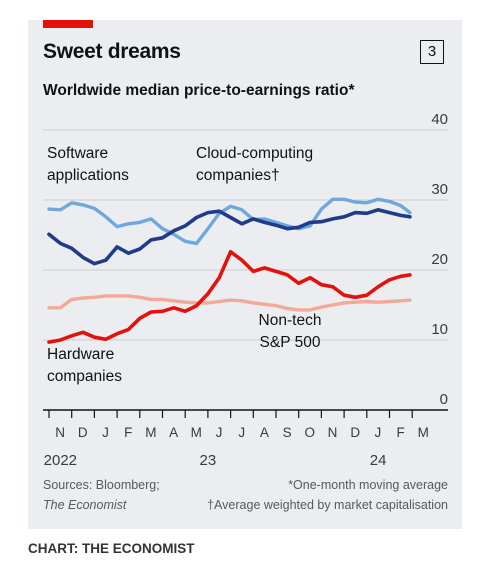 The height and width of the screenshot is (579, 495). Describe the element at coordinates (229, 221) in the screenshot. I see `series-line-software` at that location.